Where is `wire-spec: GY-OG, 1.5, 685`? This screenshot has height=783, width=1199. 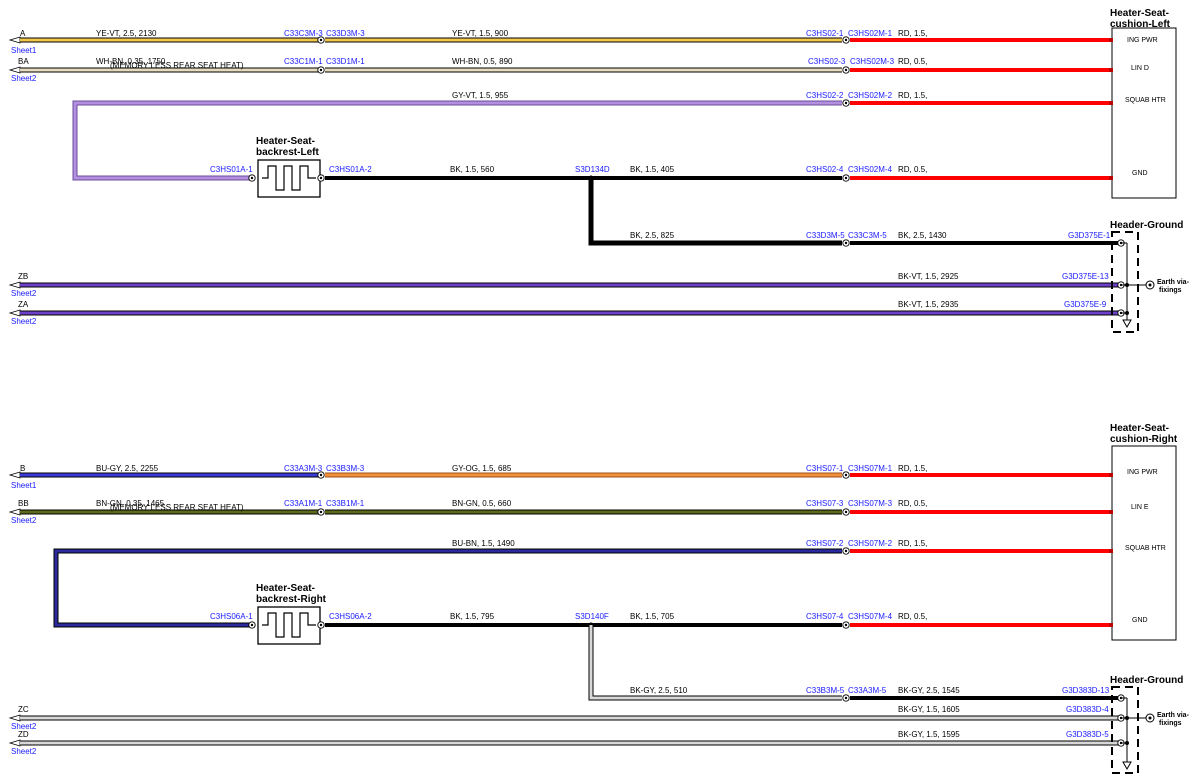 wire-spec: GY-OG, 1.5, 685 is located at coordinates (482, 468).